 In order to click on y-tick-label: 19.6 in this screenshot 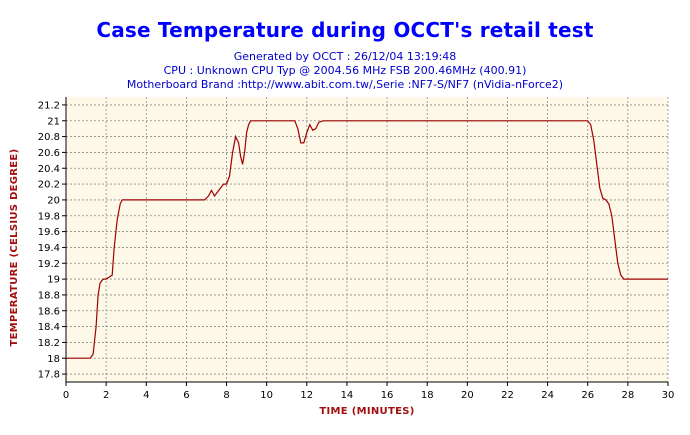, I will do `click(49, 232)`.